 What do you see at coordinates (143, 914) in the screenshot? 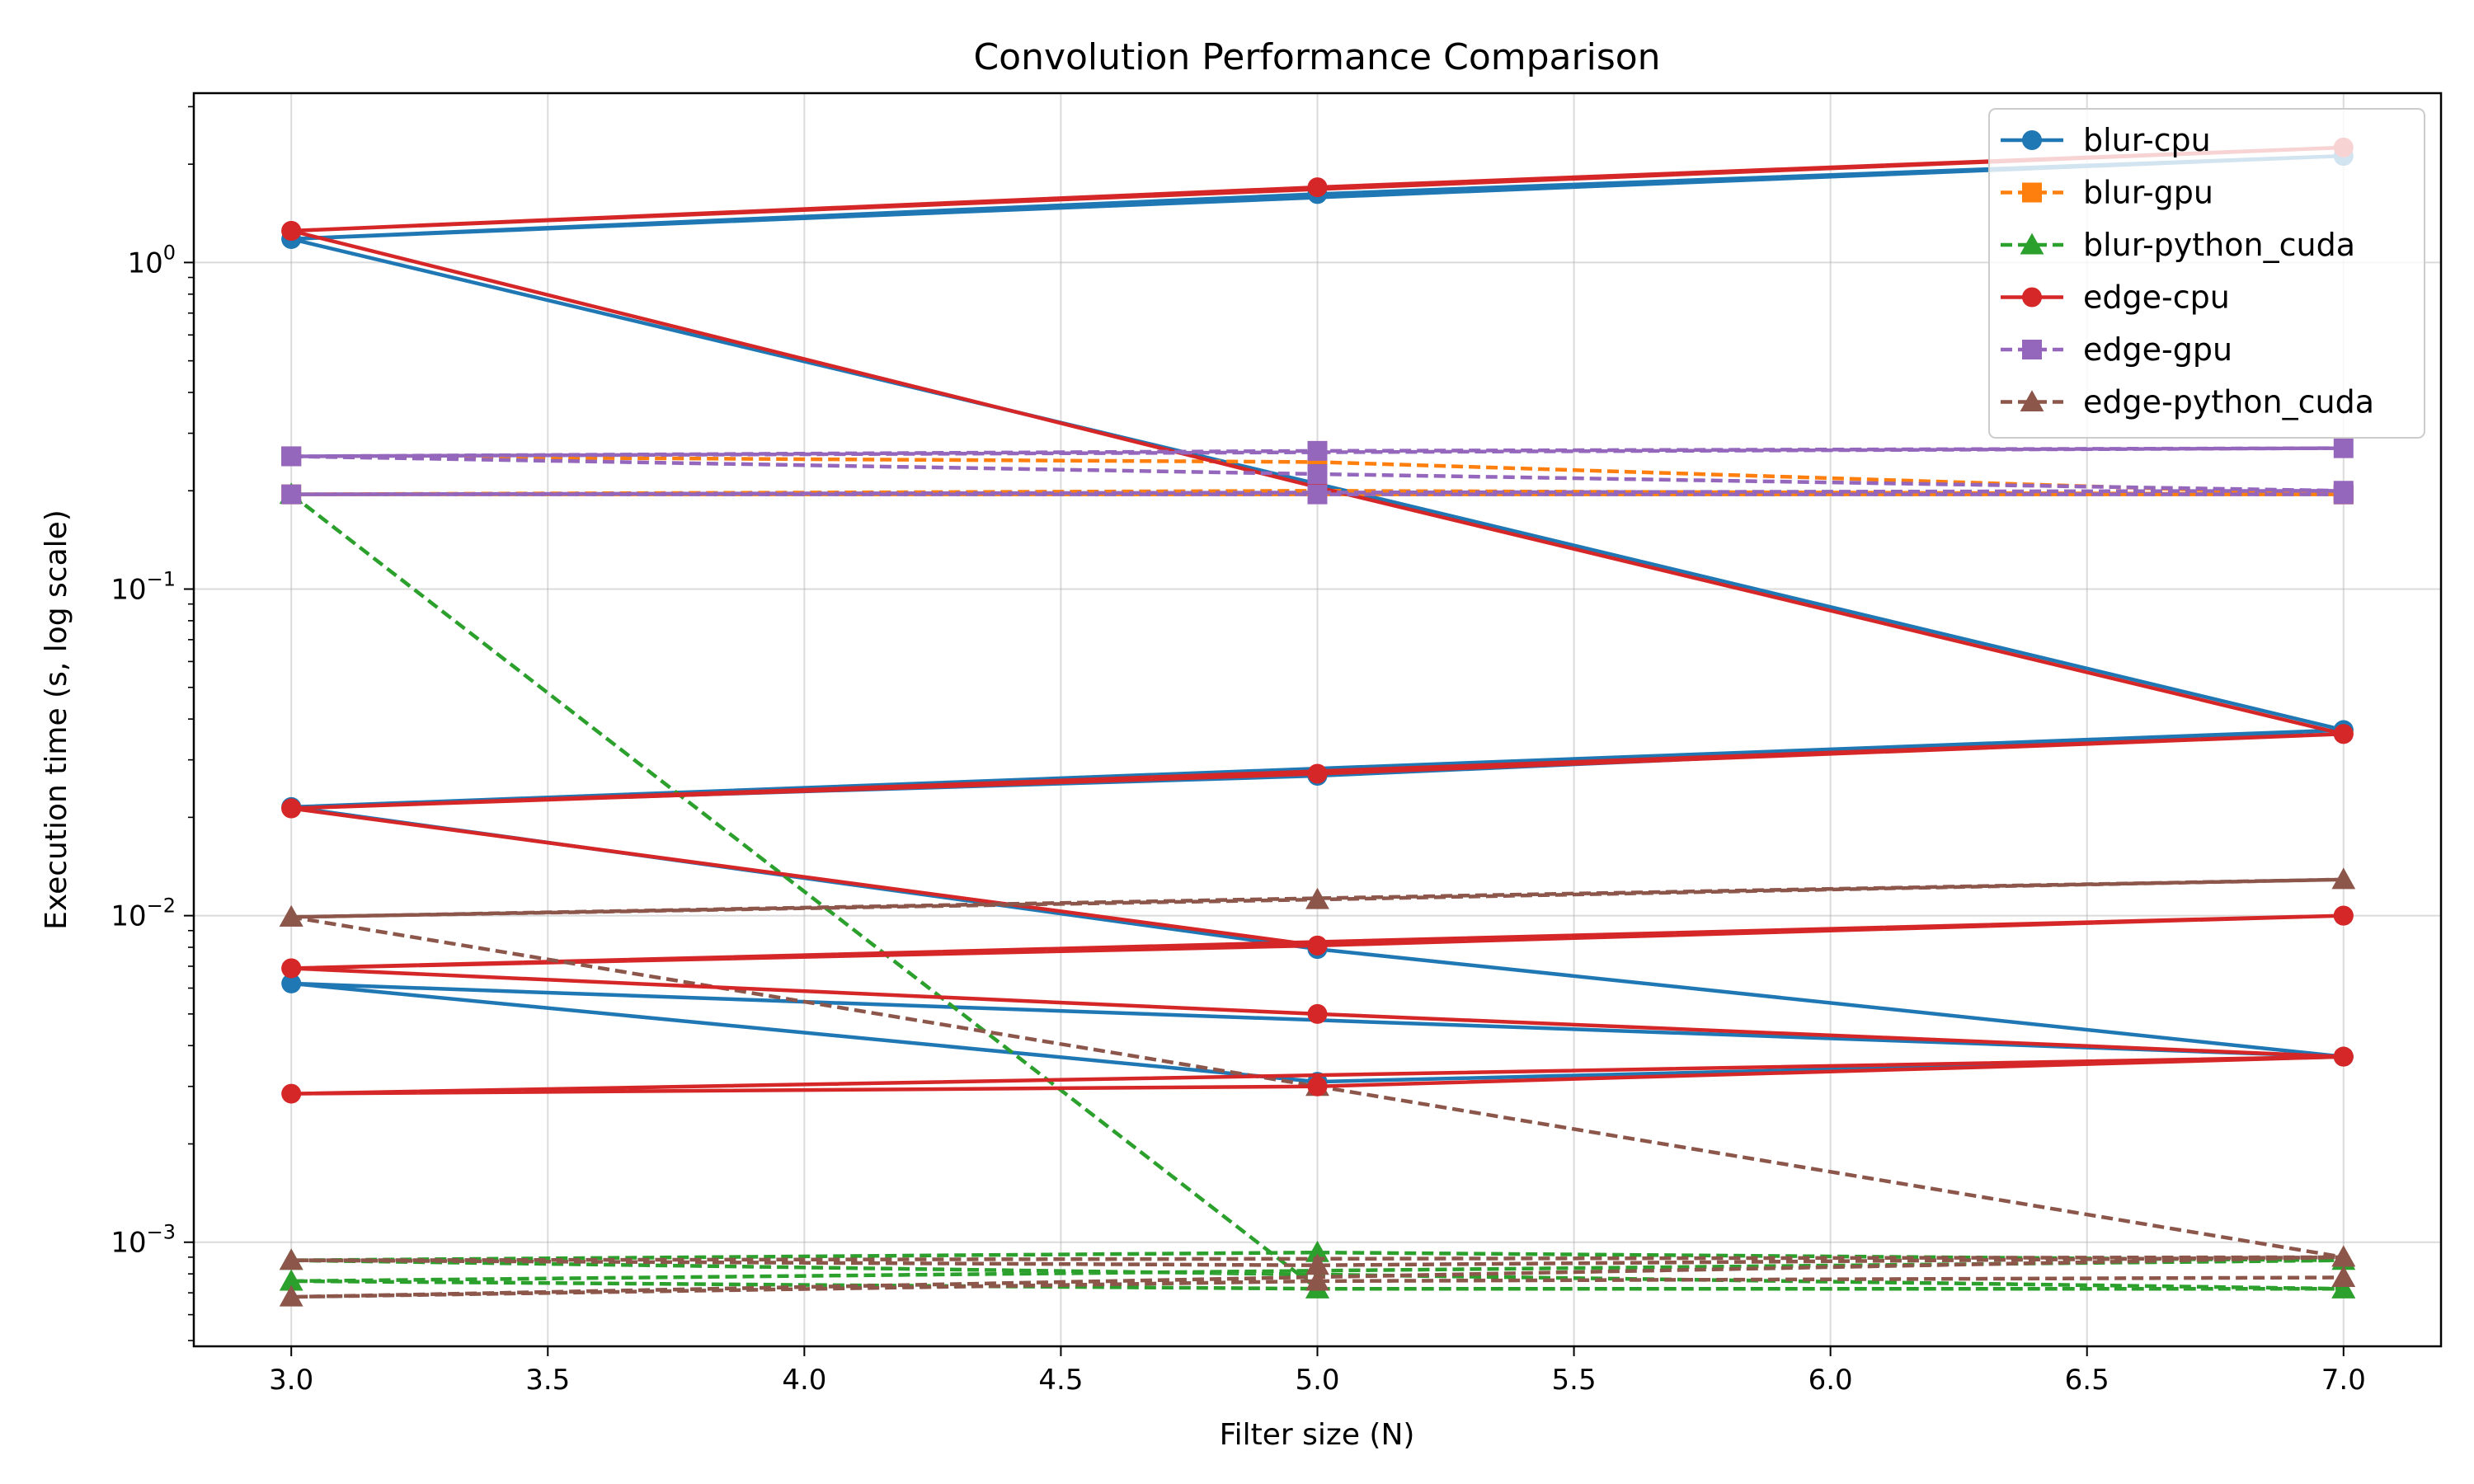
I see `y-tick-label: 10⁻²` at bounding box center [143, 914].